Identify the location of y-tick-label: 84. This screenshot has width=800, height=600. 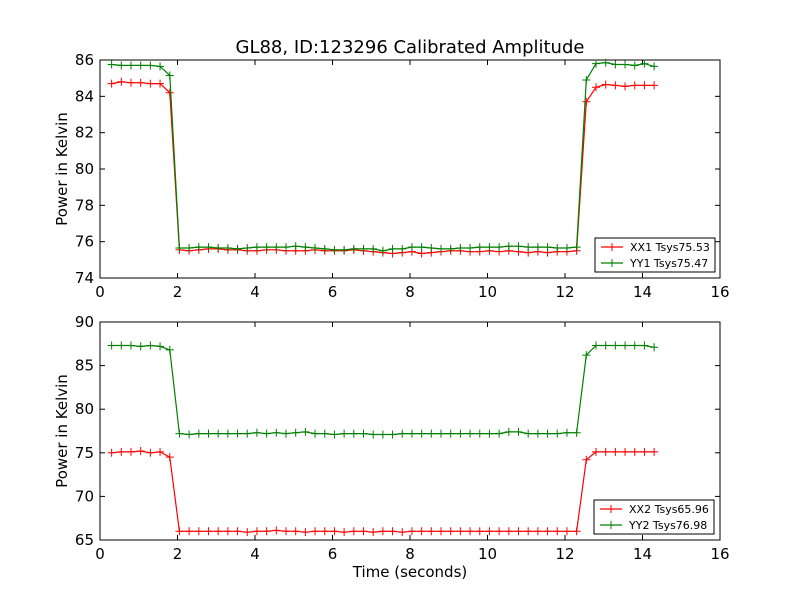
(84, 96).